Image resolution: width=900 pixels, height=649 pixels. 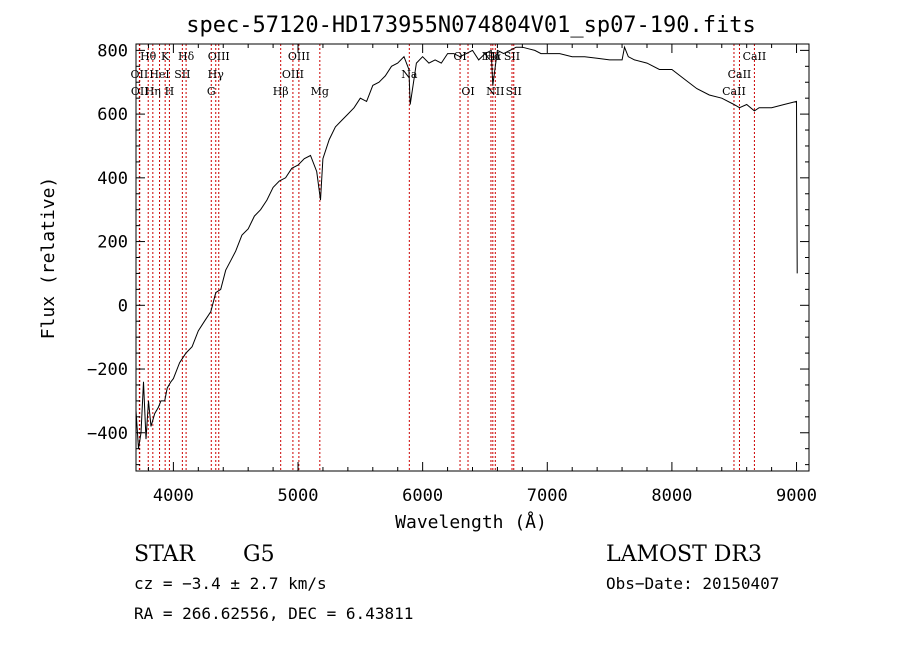 I want to click on object-subclass: G5, so click(x=259, y=554).